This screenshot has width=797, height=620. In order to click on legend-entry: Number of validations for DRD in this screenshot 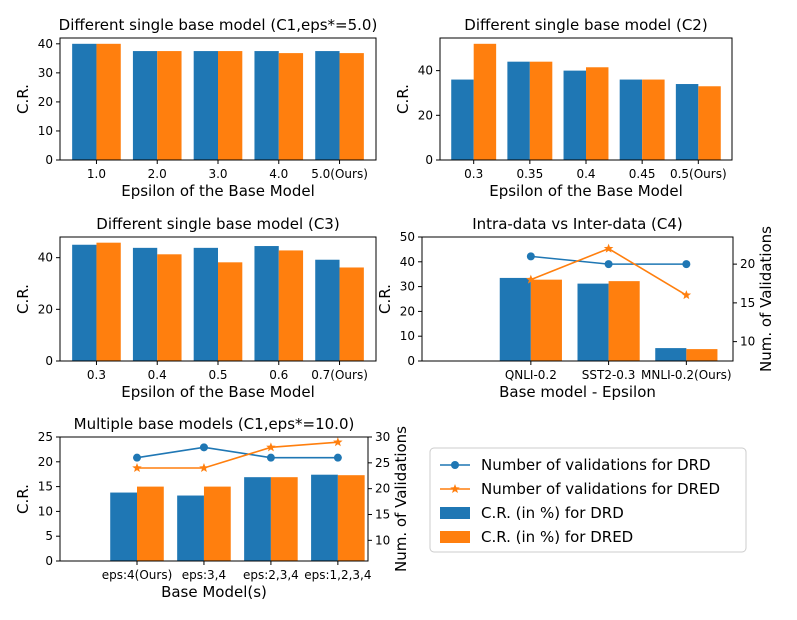, I will do `click(575, 465)`.